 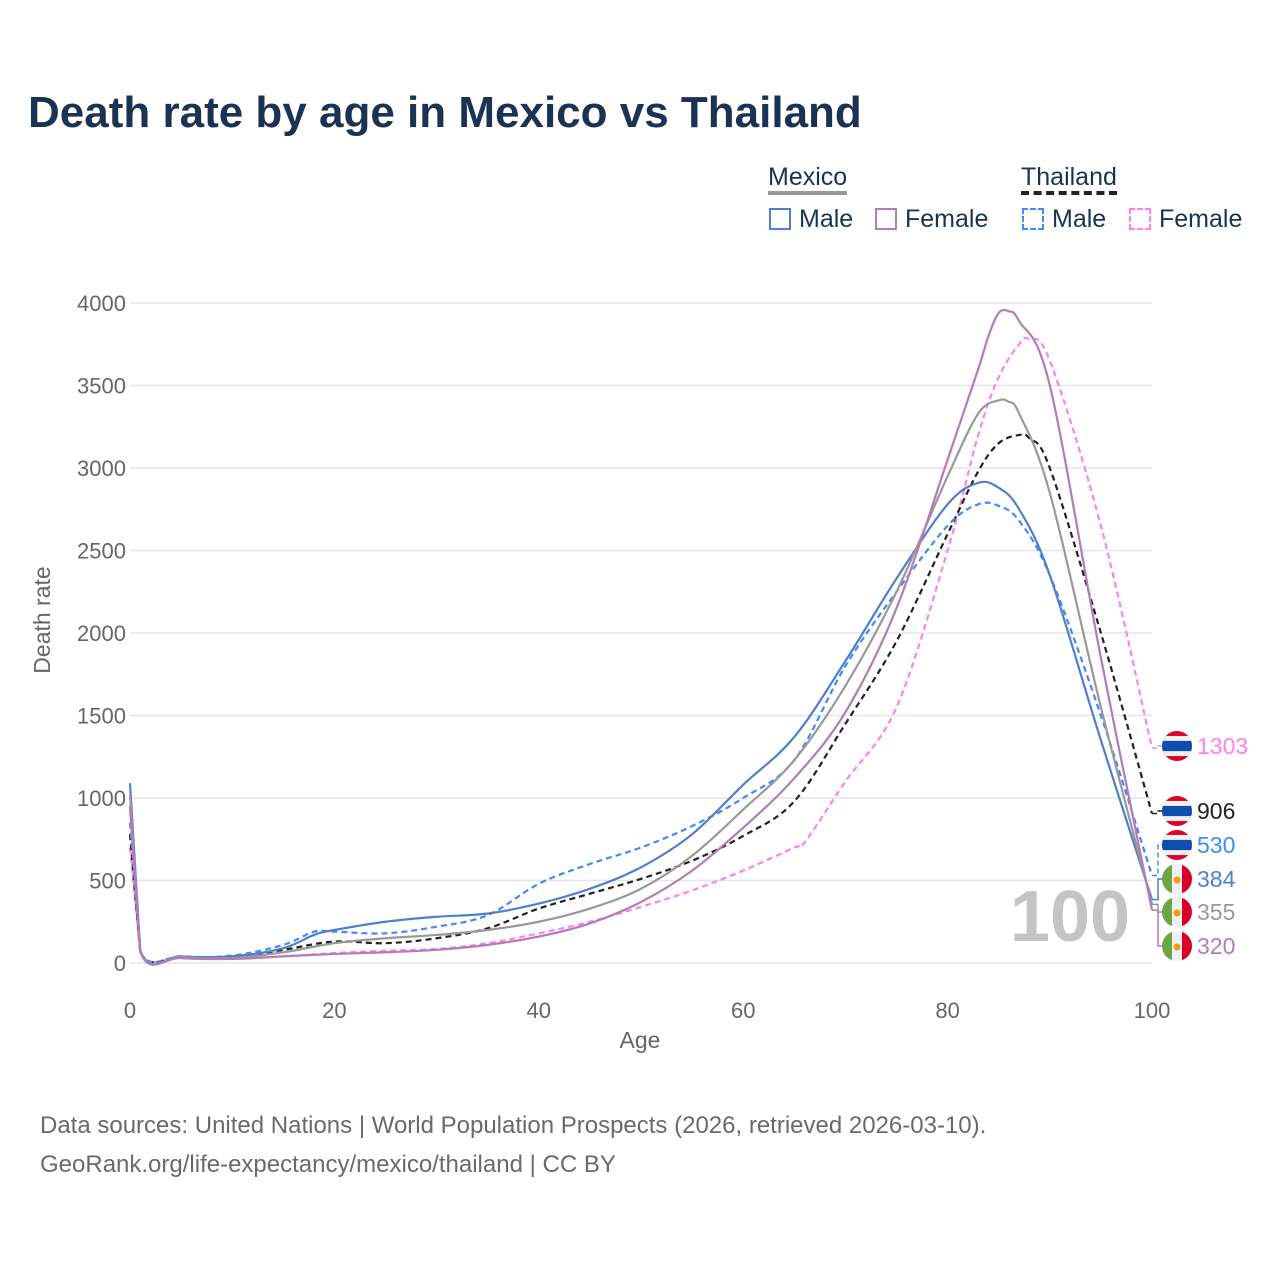 I want to click on x-tick-label: 40, so click(x=539, y=1010).